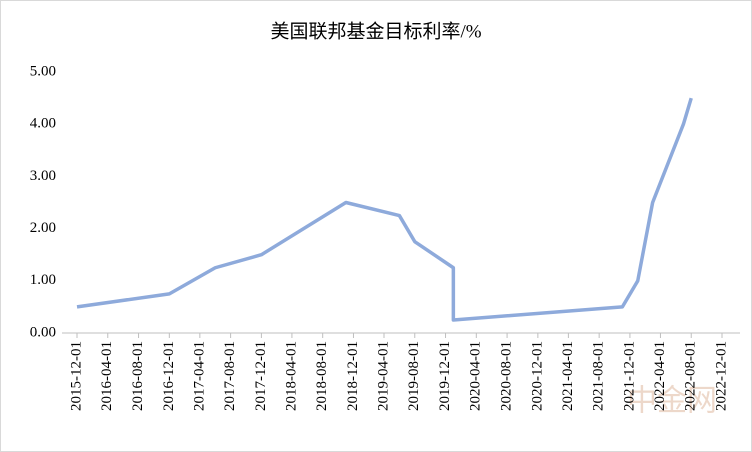 This screenshot has height=452, width=752. What do you see at coordinates (476, 376) in the screenshot?
I see `x-tick-label: 2020-04-01` at bounding box center [476, 376].